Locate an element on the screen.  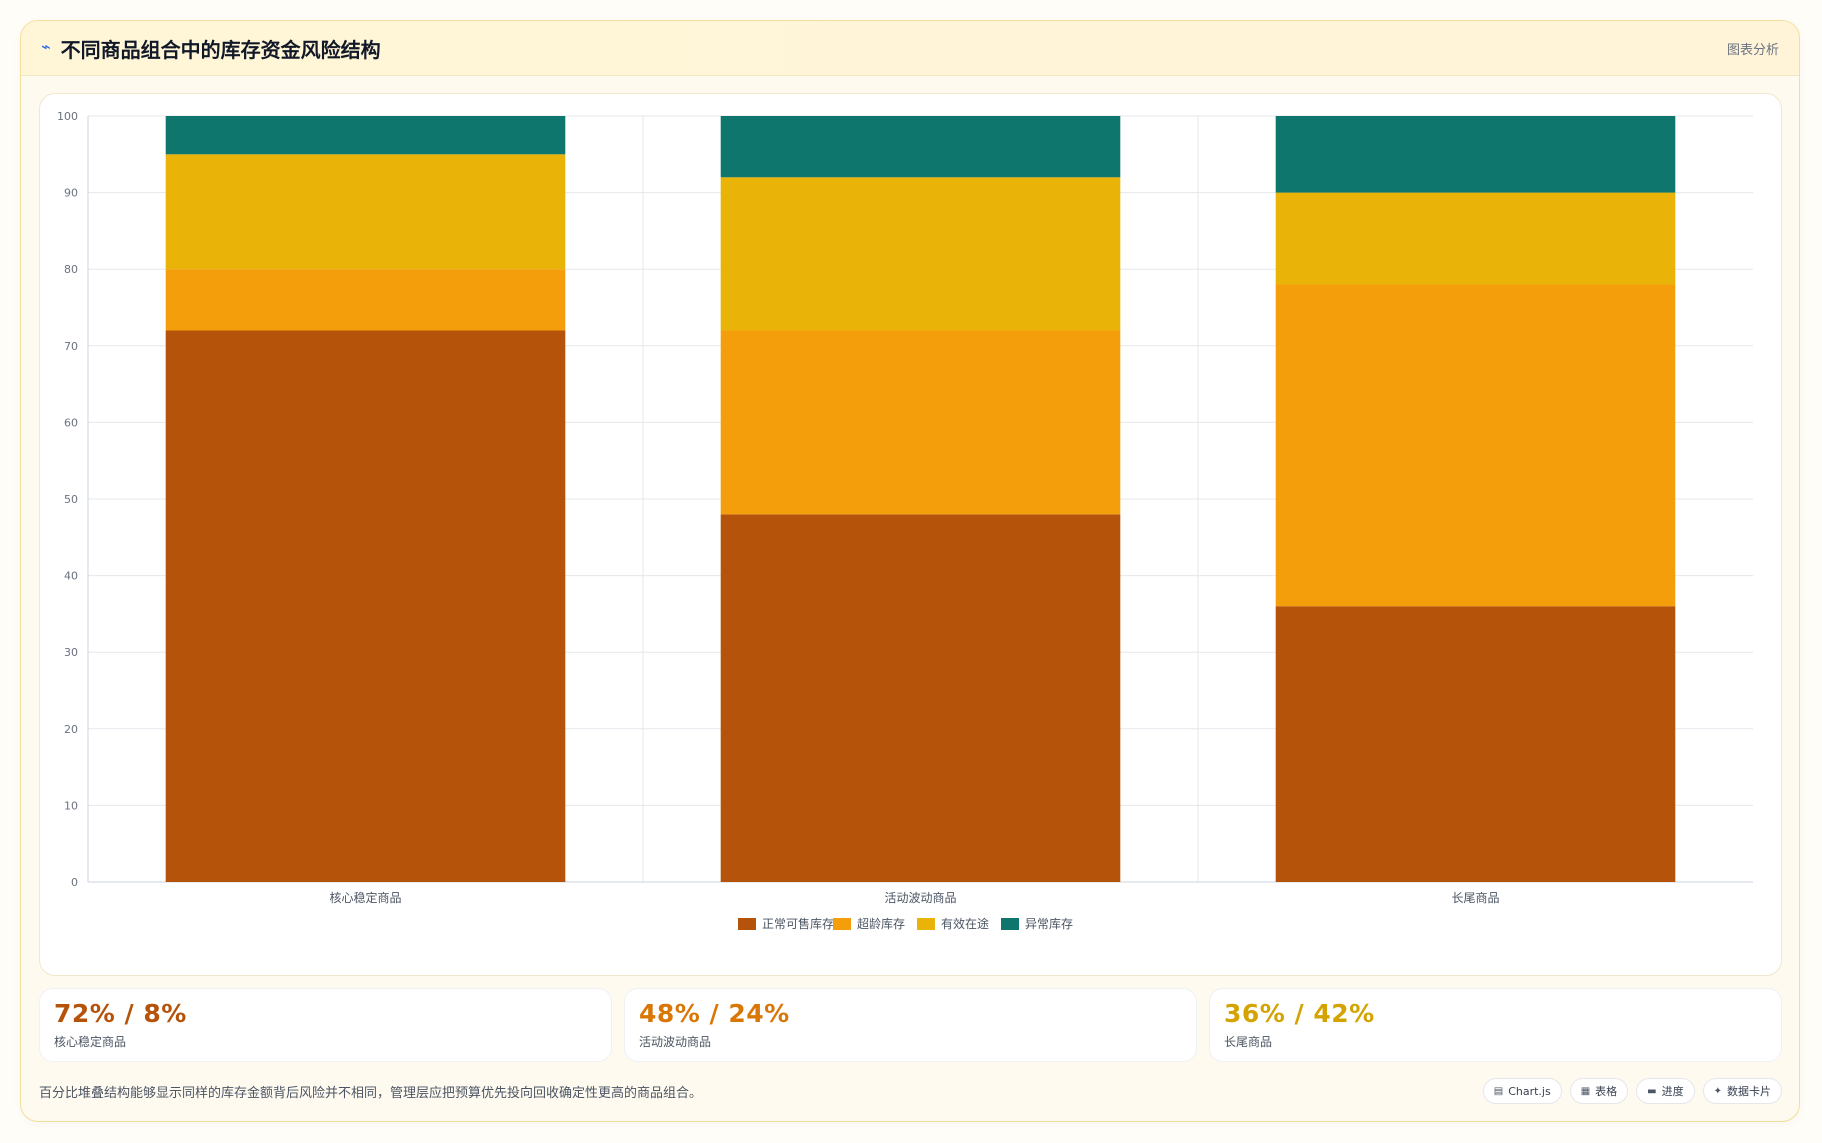
chip-label-chartjs: Chart.js is located at coordinates (1529, 1091).